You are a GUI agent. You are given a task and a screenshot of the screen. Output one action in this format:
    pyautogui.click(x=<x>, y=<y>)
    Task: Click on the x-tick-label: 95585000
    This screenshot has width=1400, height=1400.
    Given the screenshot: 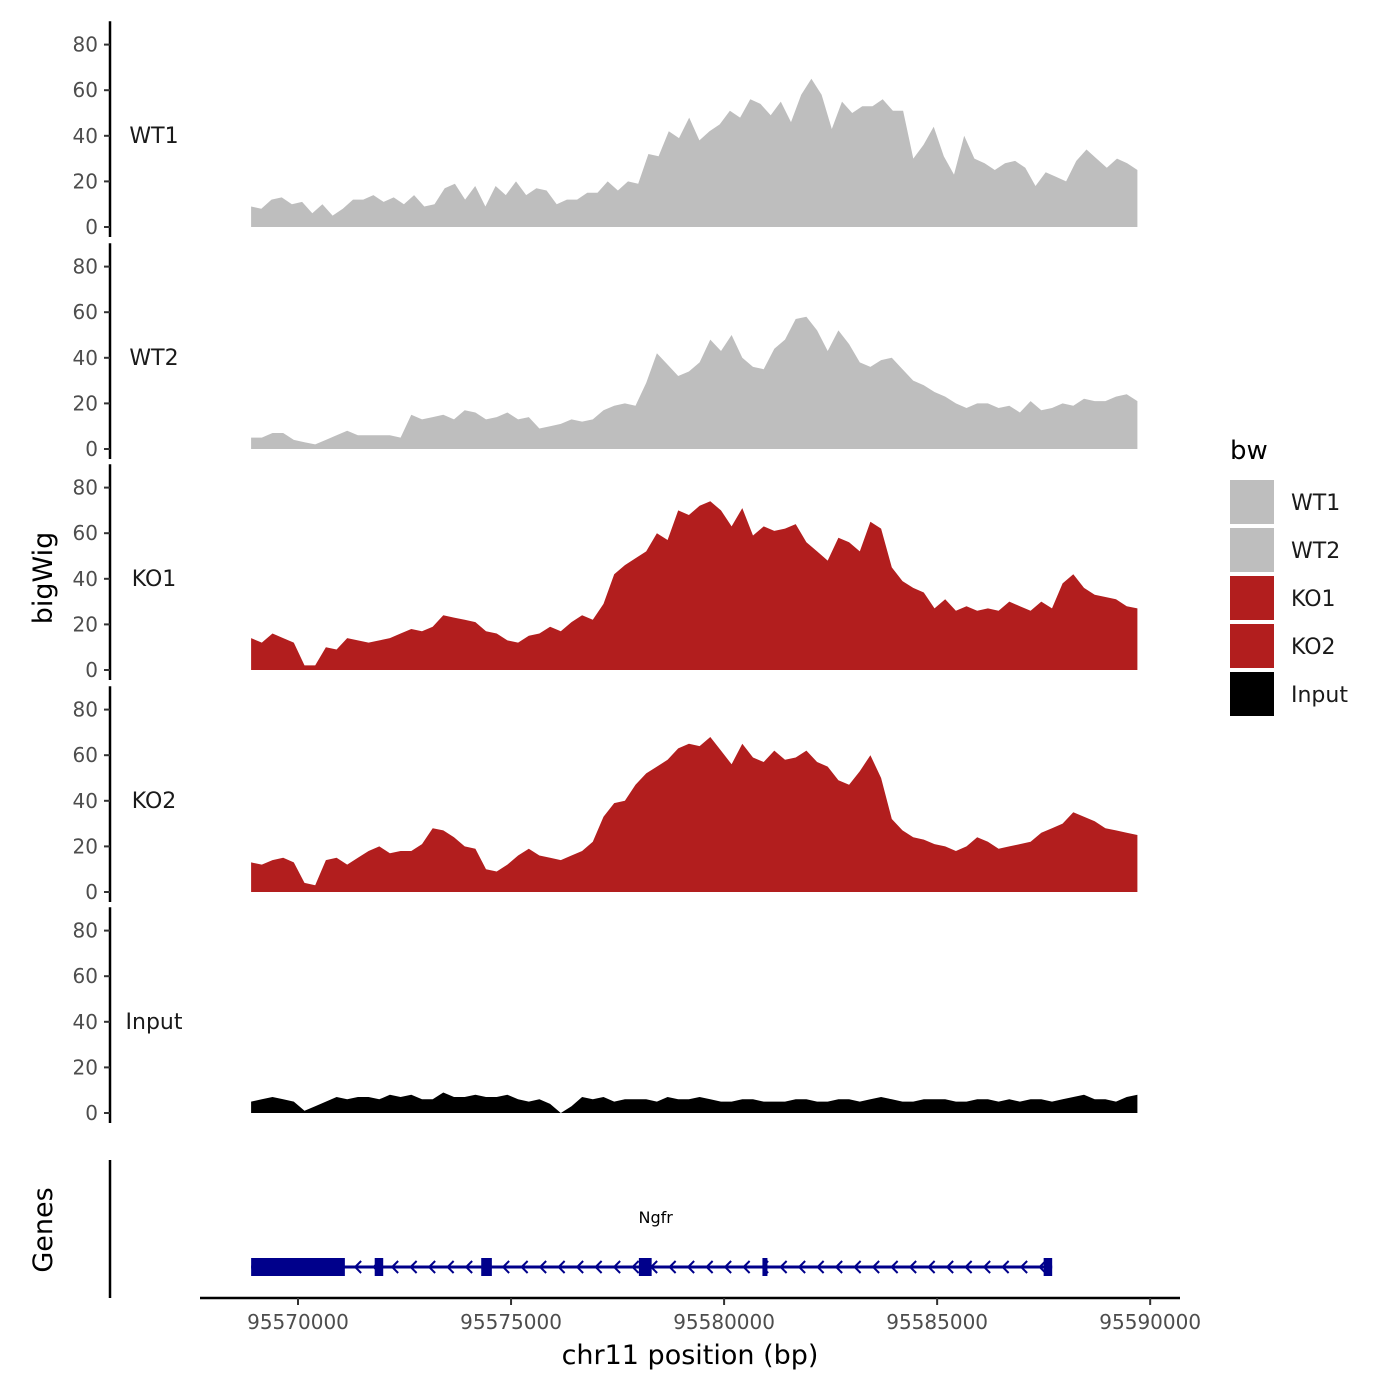 What is the action you would take?
    pyautogui.click(x=937, y=1322)
    